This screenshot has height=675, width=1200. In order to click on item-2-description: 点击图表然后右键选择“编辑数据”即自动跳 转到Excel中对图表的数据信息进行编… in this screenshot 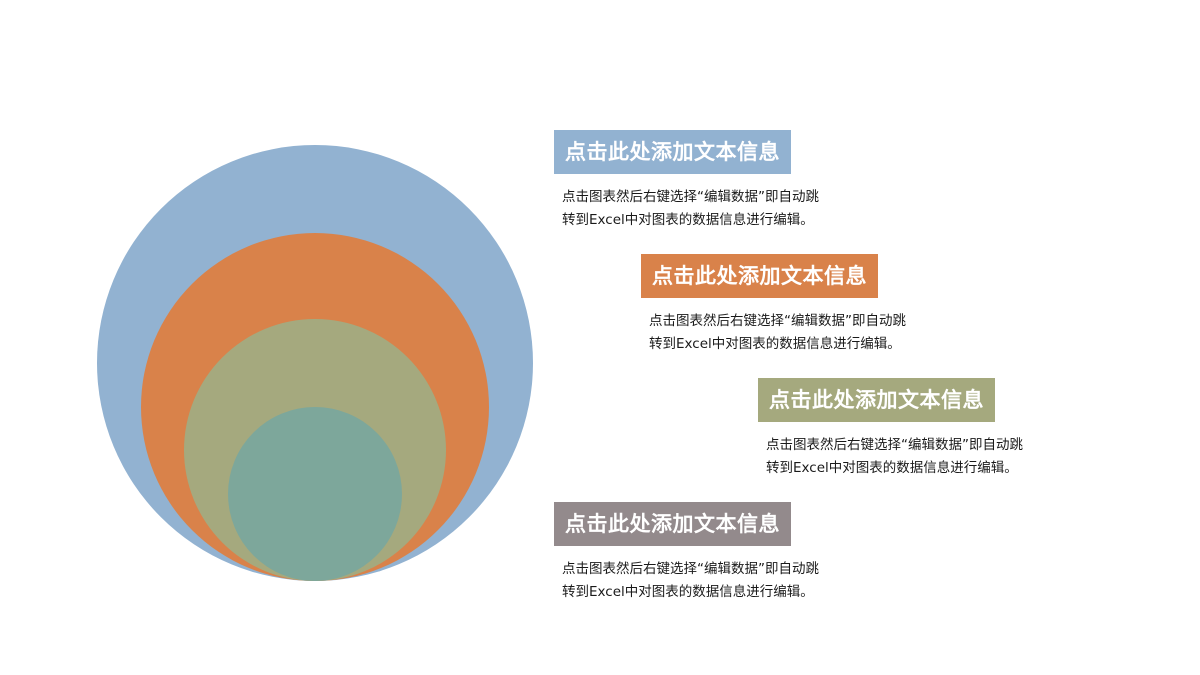, I will do `click(773, 333)`.